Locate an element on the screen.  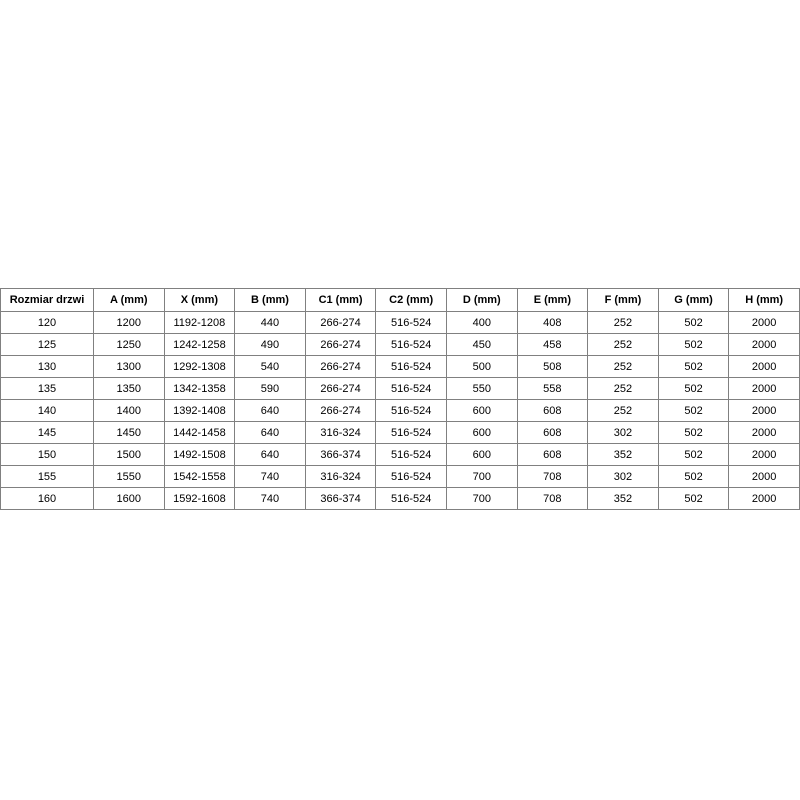
table-cell: 440 is located at coordinates (270, 322).